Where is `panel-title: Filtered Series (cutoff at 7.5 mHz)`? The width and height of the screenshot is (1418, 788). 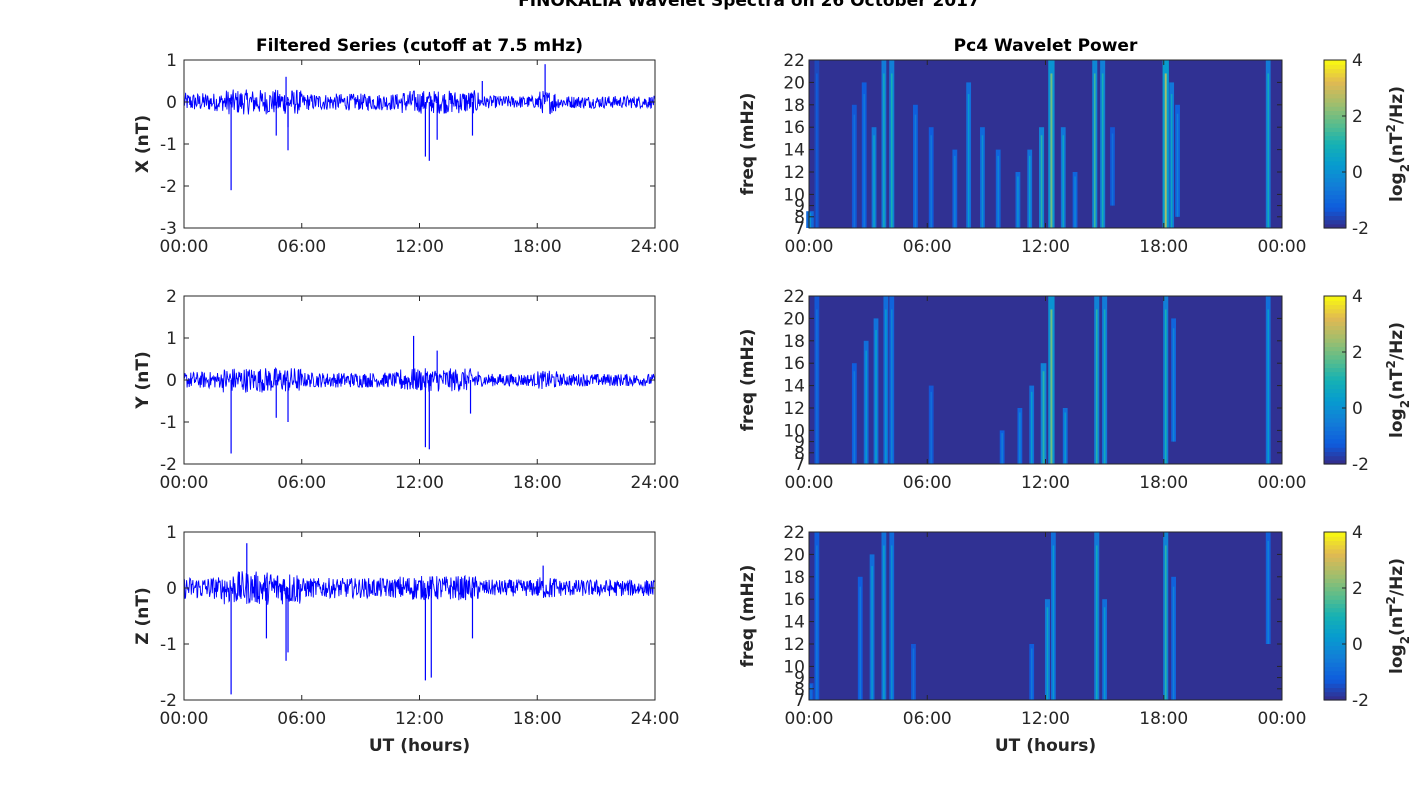 panel-title: Filtered Series (cutoff at 7.5 mHz) is located at coordinates (419, 46).